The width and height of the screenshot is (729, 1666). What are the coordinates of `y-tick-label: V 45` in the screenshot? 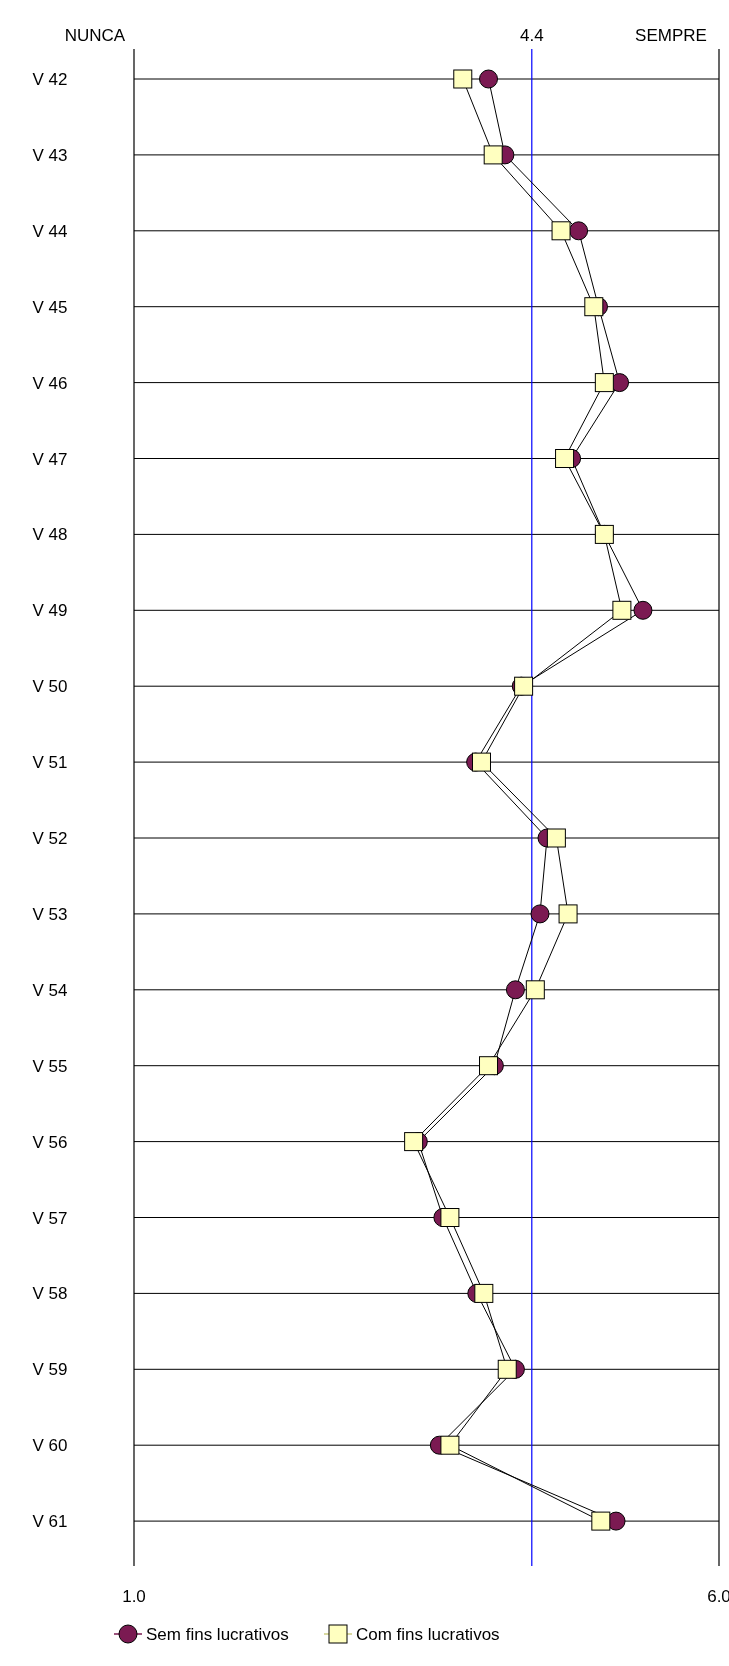 It's located at (50, 307).